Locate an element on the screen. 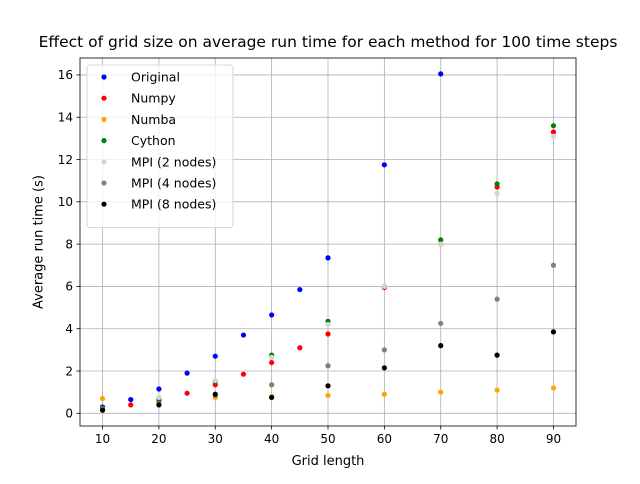 This screenshot has width=640, height=484. y-tick-label: 16 is located at coordinates (65, 75).